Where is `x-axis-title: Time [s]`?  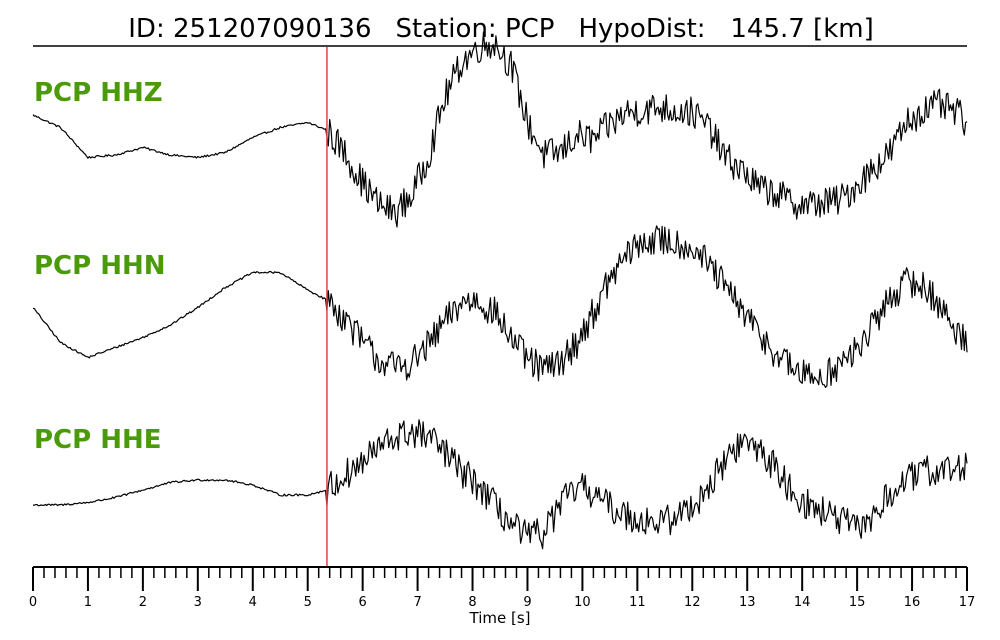 x-axis-title: Time [s] is located at coordinates (500, 618).